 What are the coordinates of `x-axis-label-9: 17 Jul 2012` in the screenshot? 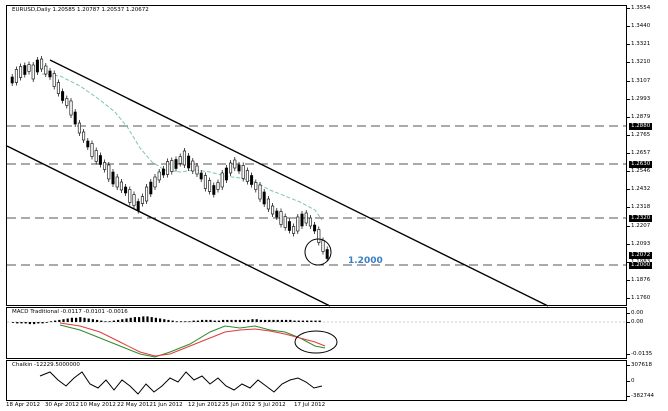 It's located at (310, 405).